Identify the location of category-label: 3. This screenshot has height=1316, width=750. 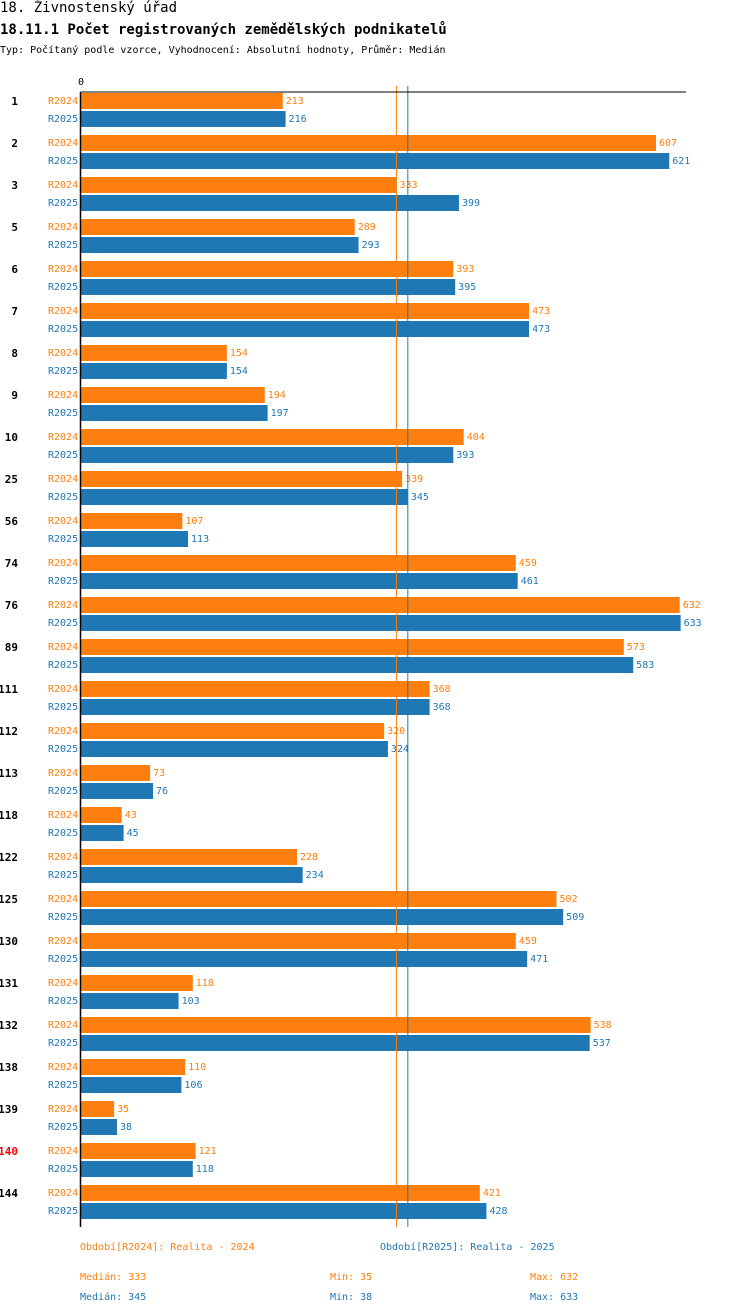
(14, 185).